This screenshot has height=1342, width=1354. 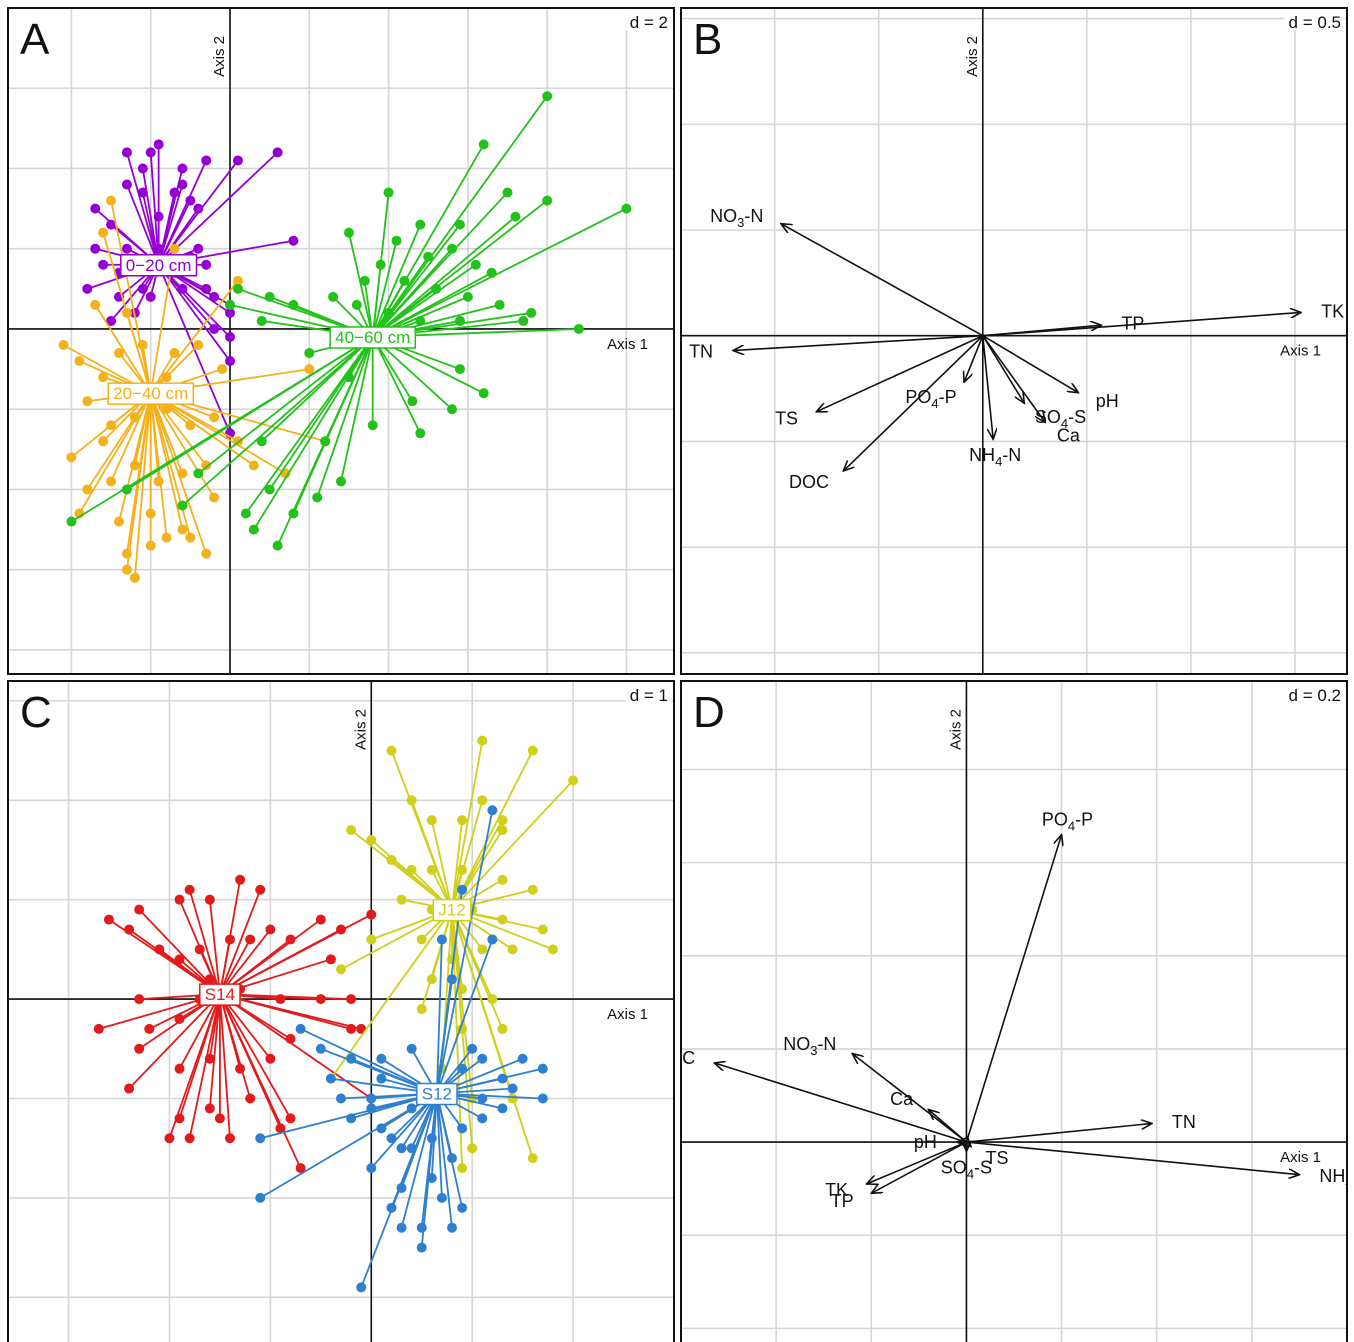 I want to click on svg-text: 20−40 cm, so click(x=150, y=393).